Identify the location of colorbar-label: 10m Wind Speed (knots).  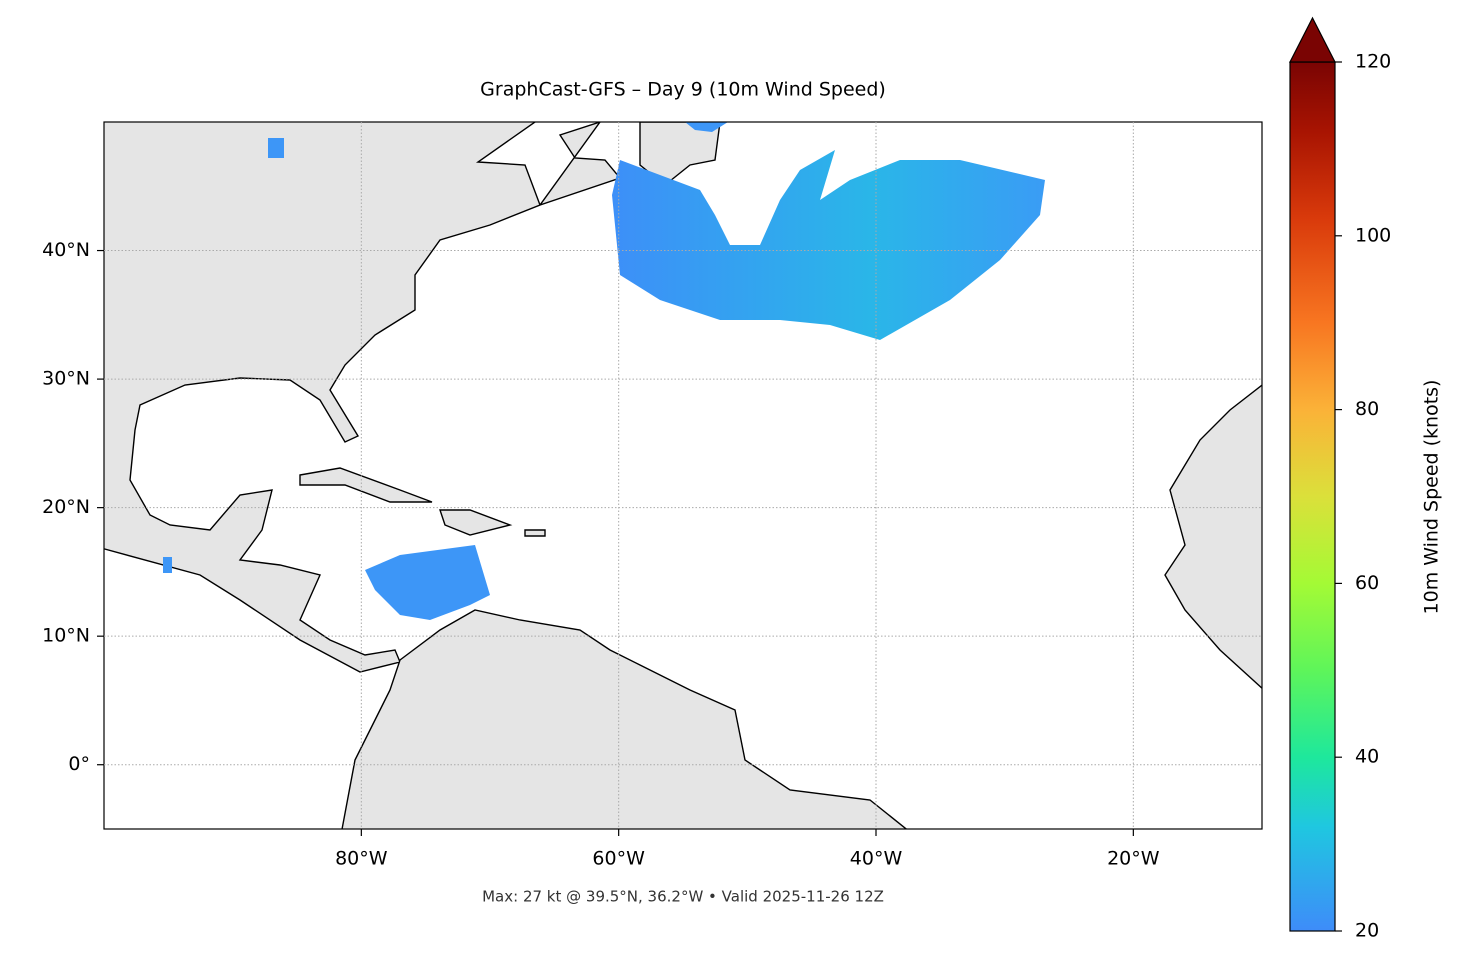
(1432, 497).